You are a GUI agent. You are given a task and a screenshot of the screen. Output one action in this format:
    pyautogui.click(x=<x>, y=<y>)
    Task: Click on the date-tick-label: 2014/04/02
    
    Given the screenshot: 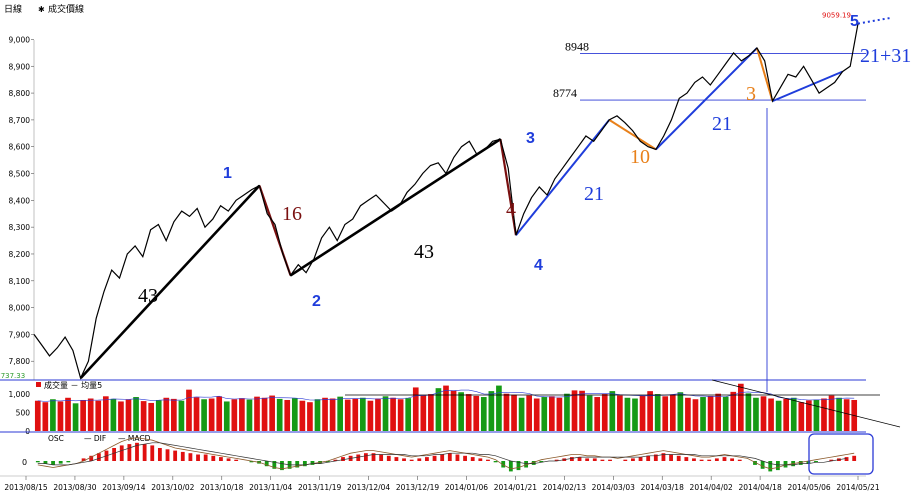 What is the action you would take?
    pyautogui.click(x=711, y=487)
    